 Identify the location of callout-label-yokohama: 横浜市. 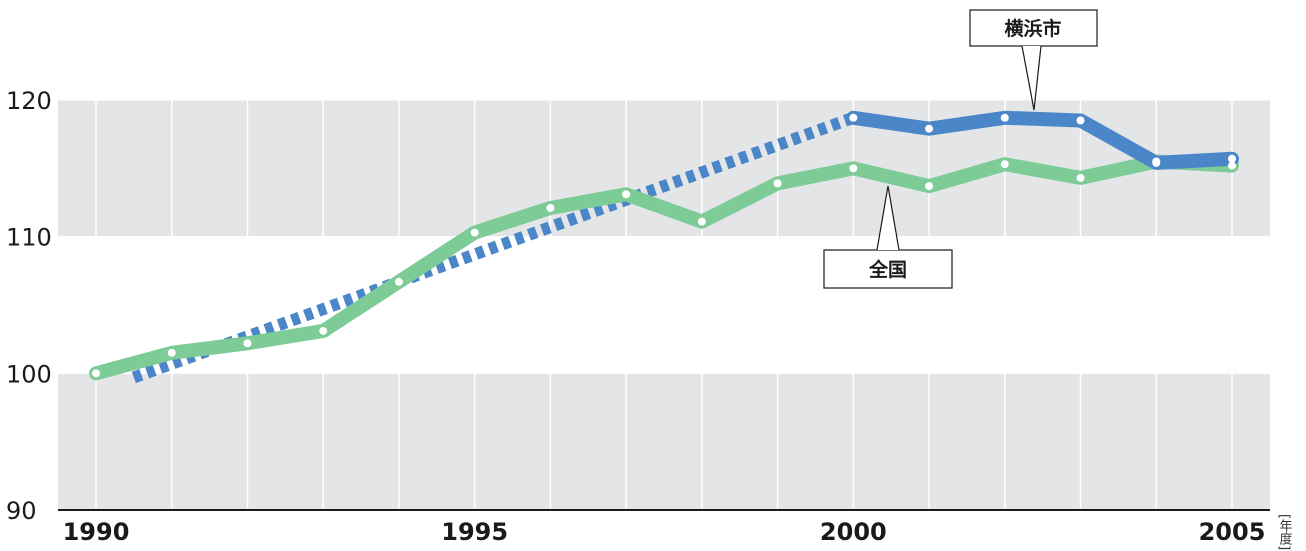
(1032, 28).